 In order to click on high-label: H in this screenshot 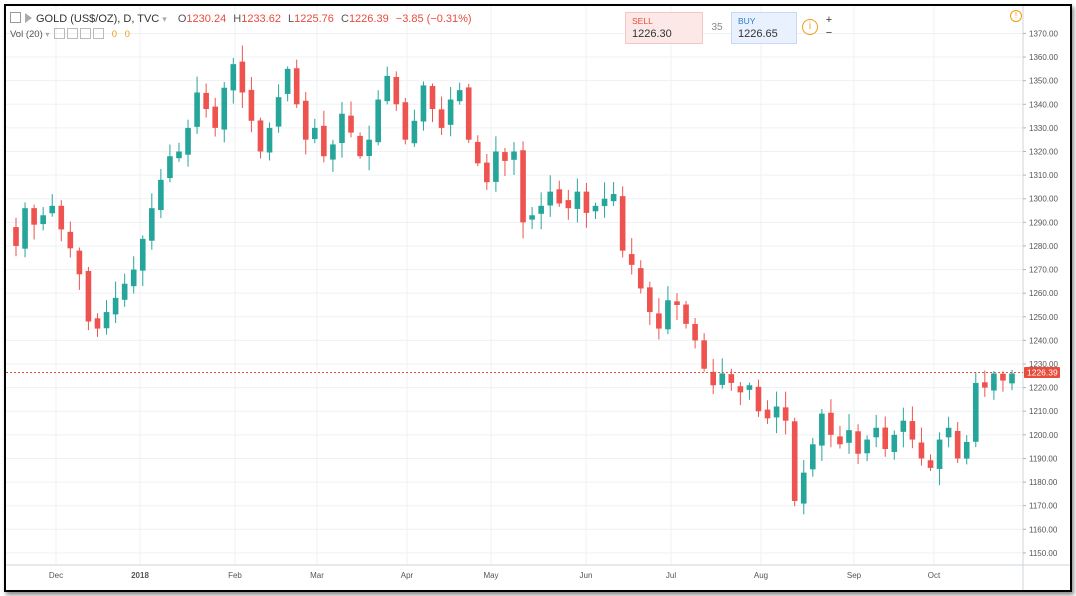, I will do `click(237, 19)`.